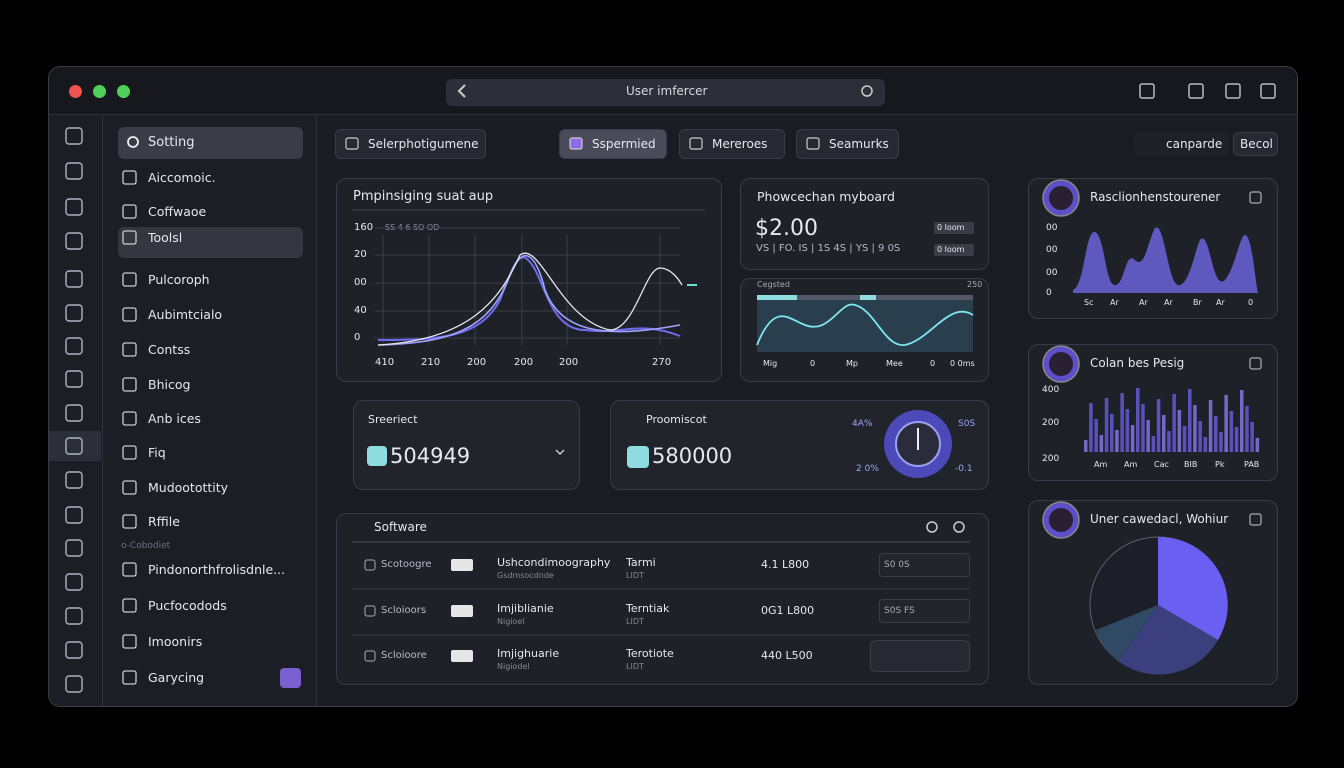 This screenshot has height=768, width=1344. I want to click on nav-item: Bhicog, so click(169, 384).